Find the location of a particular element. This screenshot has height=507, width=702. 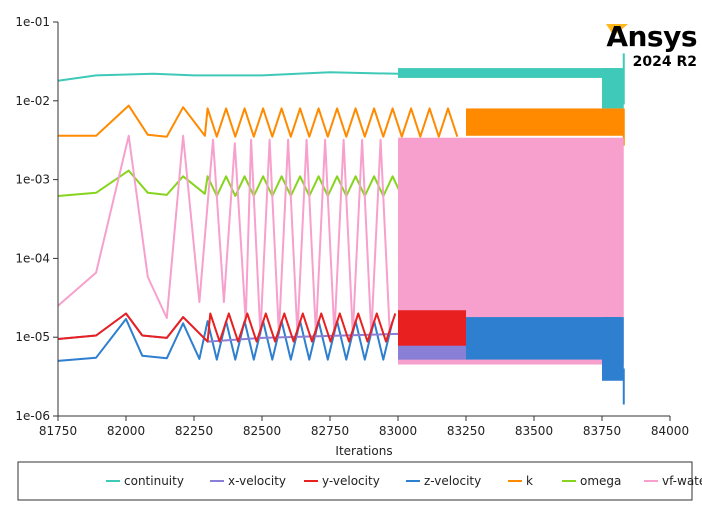

x-tick-label: 83500 is located at coordinates (534, 431).